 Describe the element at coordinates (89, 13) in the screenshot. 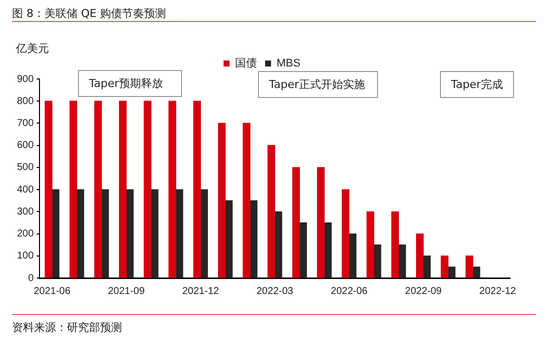

I see `chart-title: 图 8：美联储 QE 购债节奏预测` at that location.